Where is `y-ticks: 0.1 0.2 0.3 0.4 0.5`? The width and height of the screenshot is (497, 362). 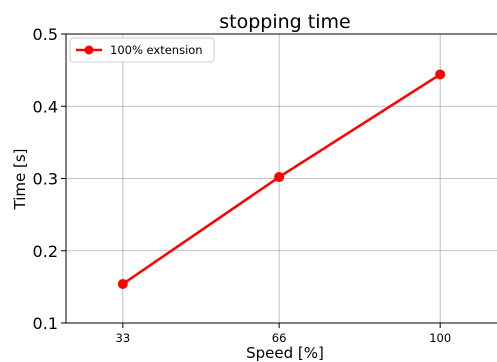 y-ticks: 0.1 0.2 0.3 0.4 0.5 is located at coordinates (49, 179).